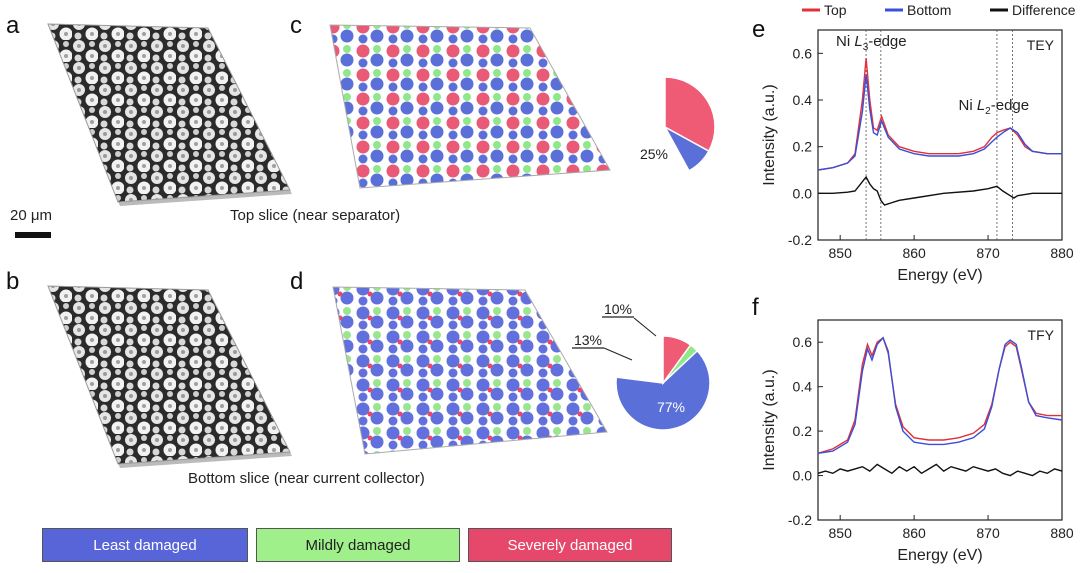  What do you see at coordinates (1041, 45) in the screenshot?
I see `measurement-mode-label: TEY` at bounding box center [1041, 45].